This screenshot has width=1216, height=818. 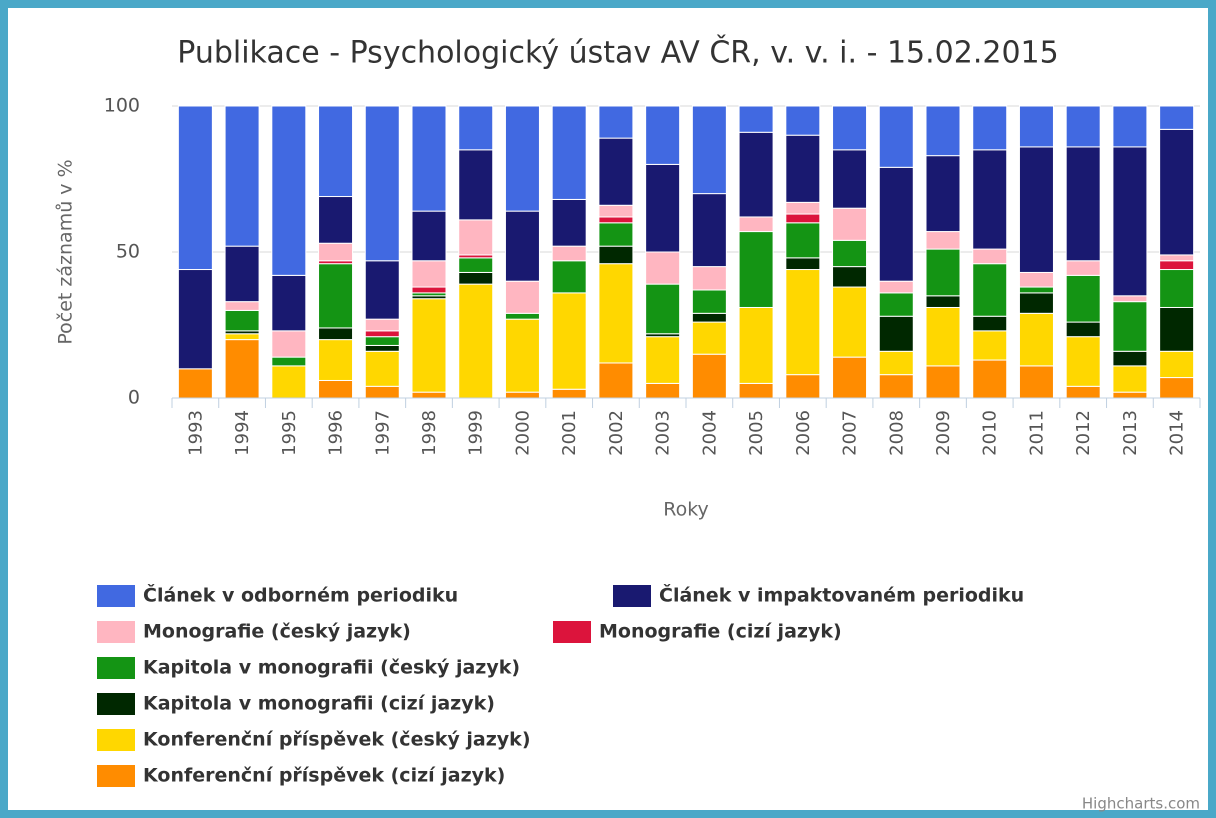 I want to click on y-tick-label: 0, so click(x=134, y=398).